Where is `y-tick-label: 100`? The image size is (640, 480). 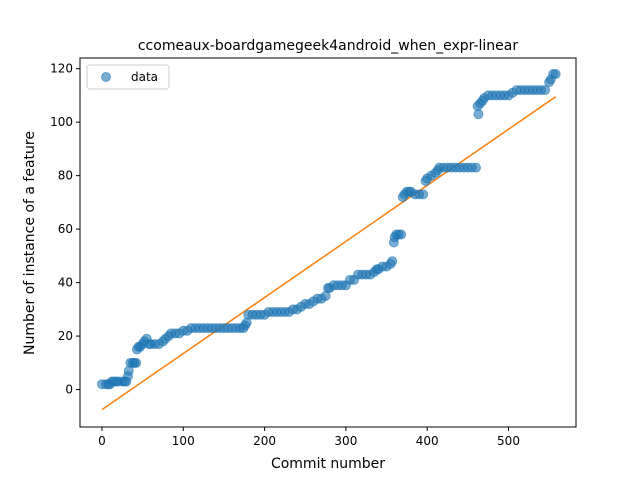 y-tick-label: 100 is located at coordinates (61, 122).